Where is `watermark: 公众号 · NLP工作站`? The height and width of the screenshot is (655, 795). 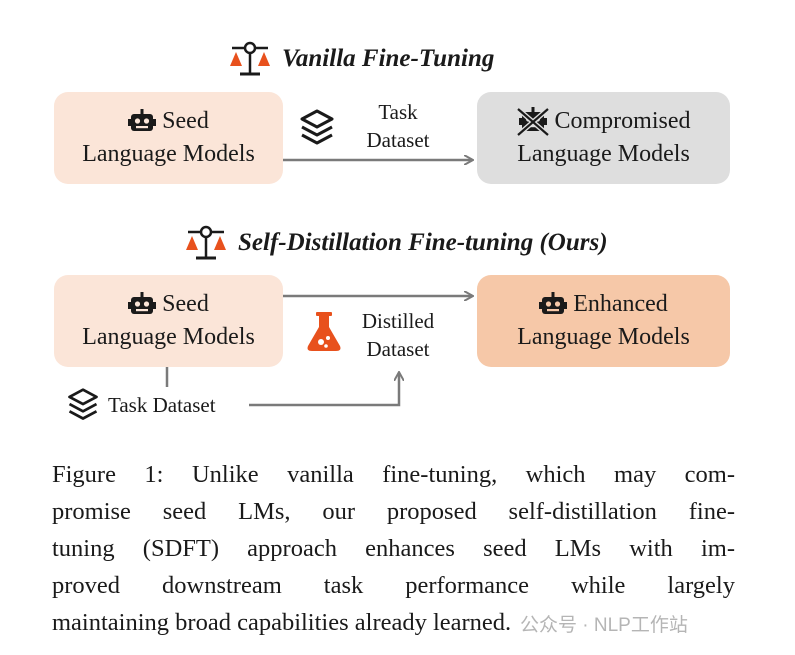
watermark: 公众号 · NLP工作站 is located at coordinates (604, 625).